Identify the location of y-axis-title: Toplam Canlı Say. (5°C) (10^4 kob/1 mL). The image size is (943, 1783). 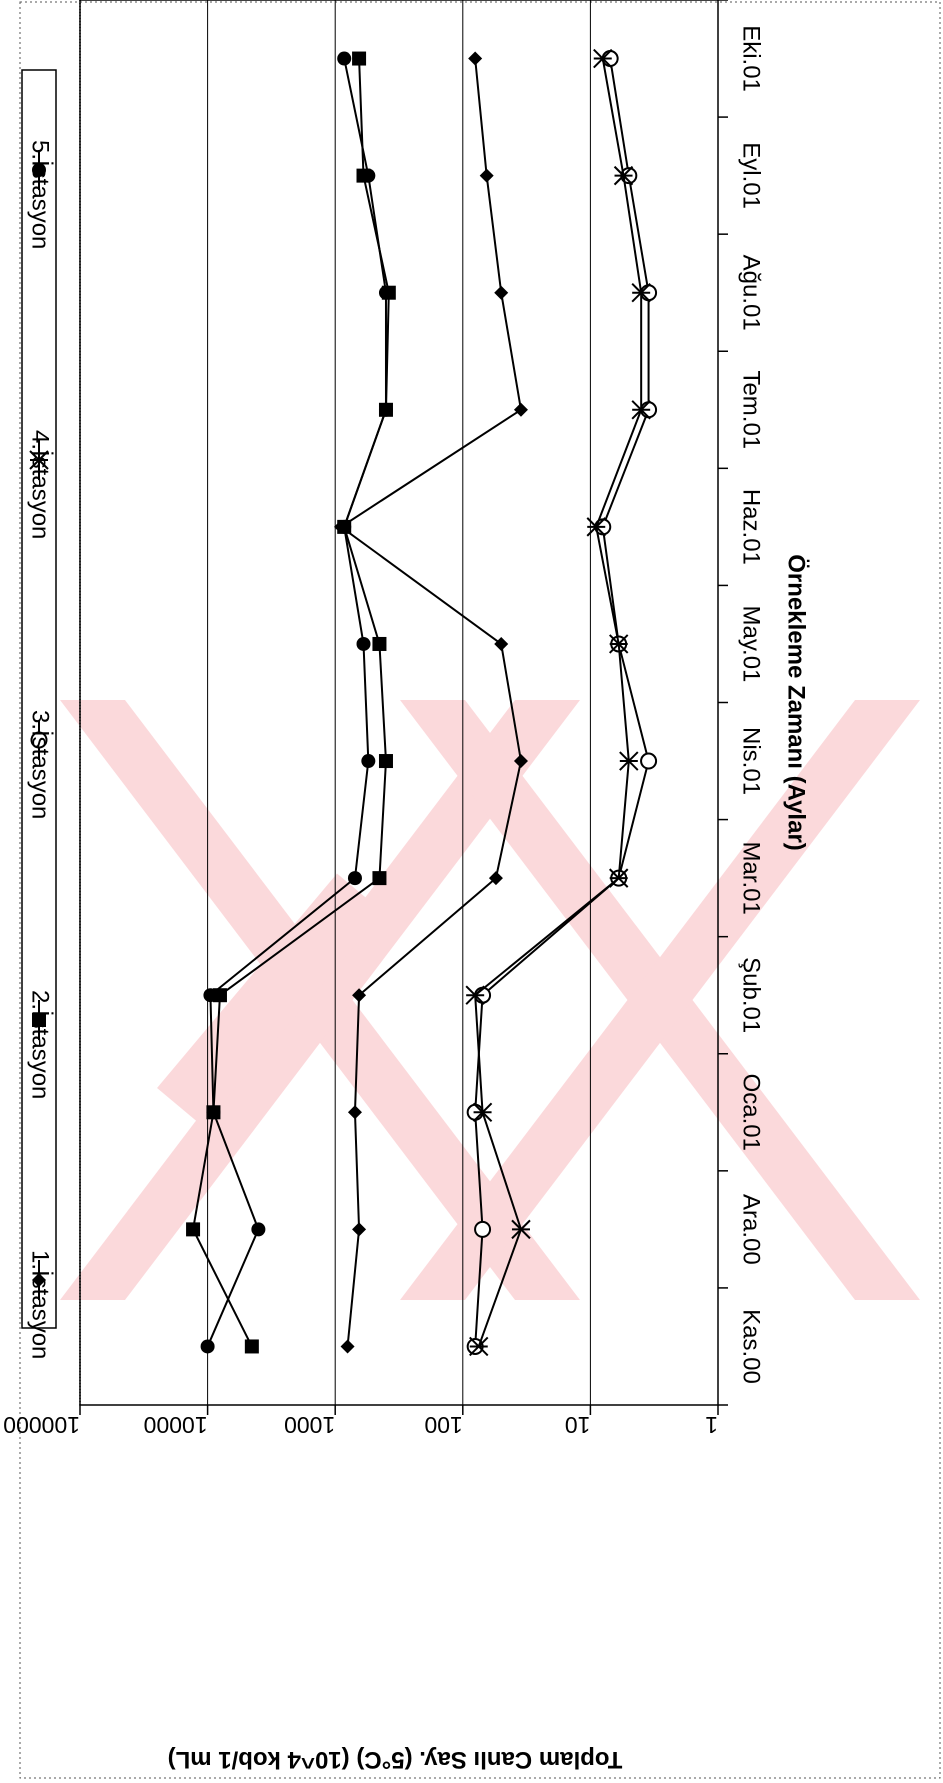
(395, 1759).